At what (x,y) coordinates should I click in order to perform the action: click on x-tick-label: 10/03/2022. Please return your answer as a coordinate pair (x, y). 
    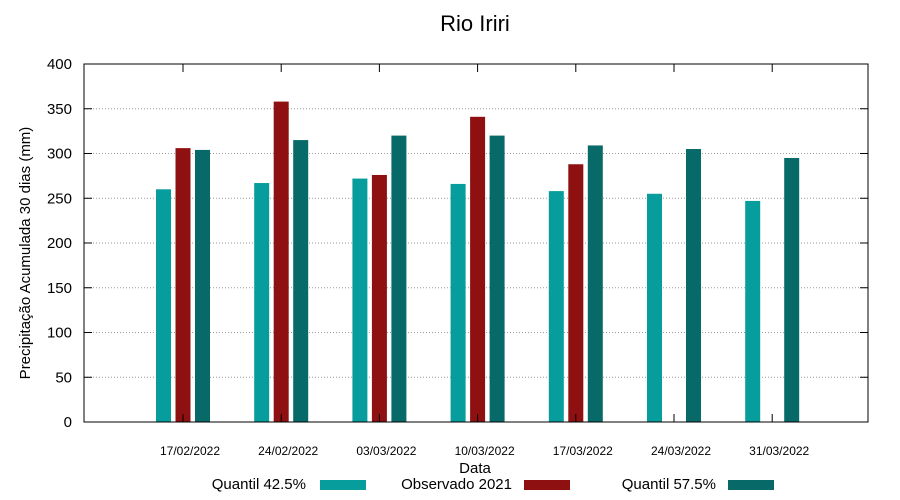
    Looking at the image, I should click on (485, 451).